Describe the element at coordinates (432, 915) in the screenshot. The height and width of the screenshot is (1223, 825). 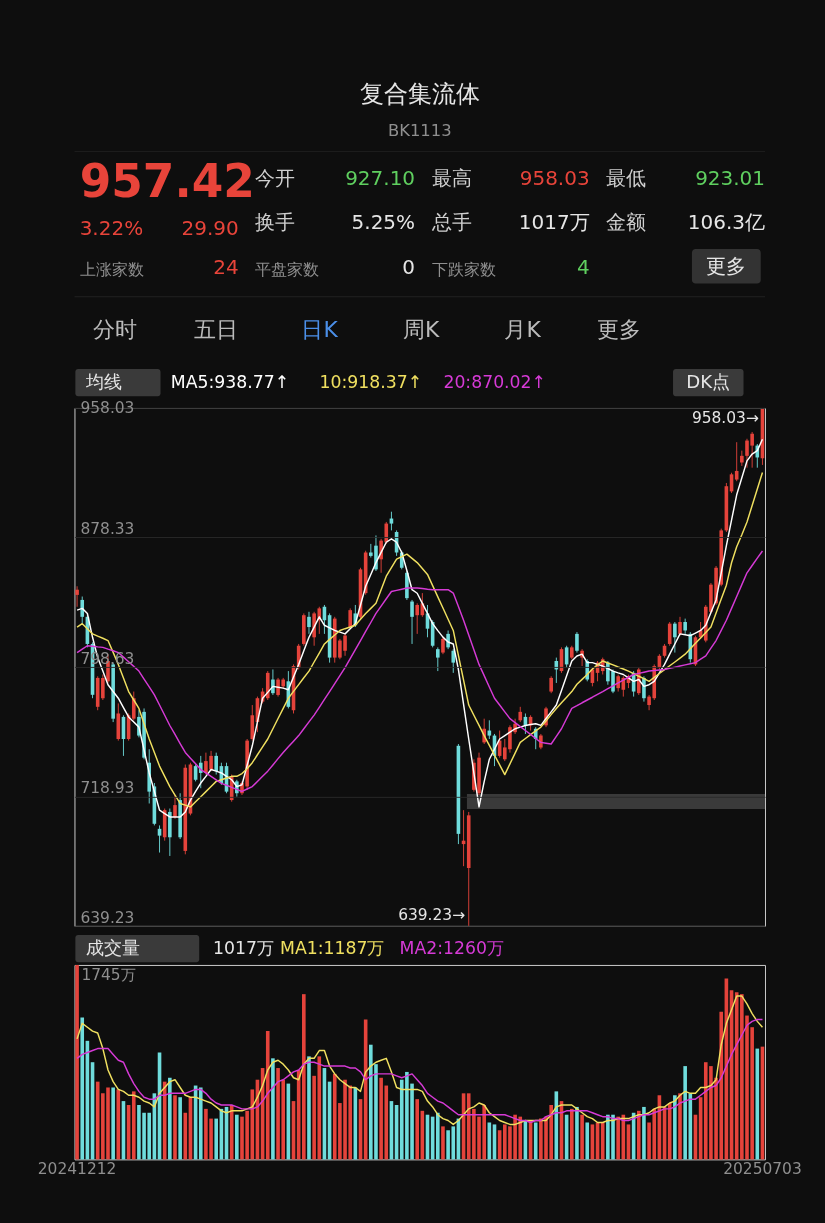
I see `annotation: 639.23→` at that location.